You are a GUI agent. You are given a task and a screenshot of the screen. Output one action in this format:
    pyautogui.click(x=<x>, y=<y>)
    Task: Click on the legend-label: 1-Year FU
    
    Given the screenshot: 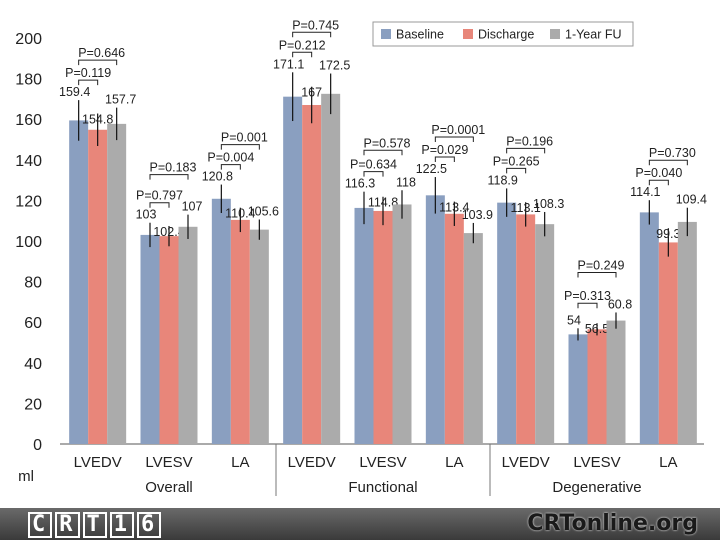 What is the action you would take?
    pyautogui.click(x=593, y=35)
    